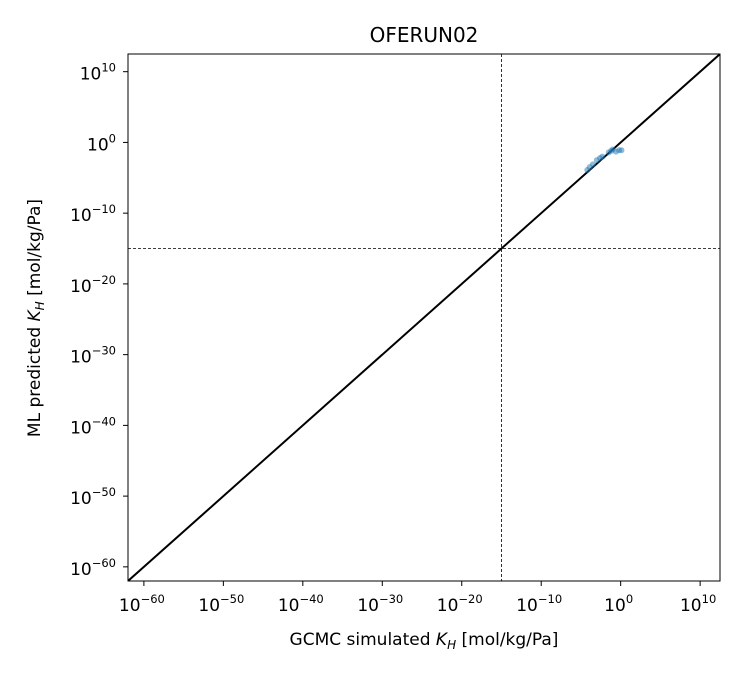  What do you see at coordinates (35, 379) in the screenshot?
I see `y-axis-label-prefix: ML predicted` at bounding box center [35, 379].